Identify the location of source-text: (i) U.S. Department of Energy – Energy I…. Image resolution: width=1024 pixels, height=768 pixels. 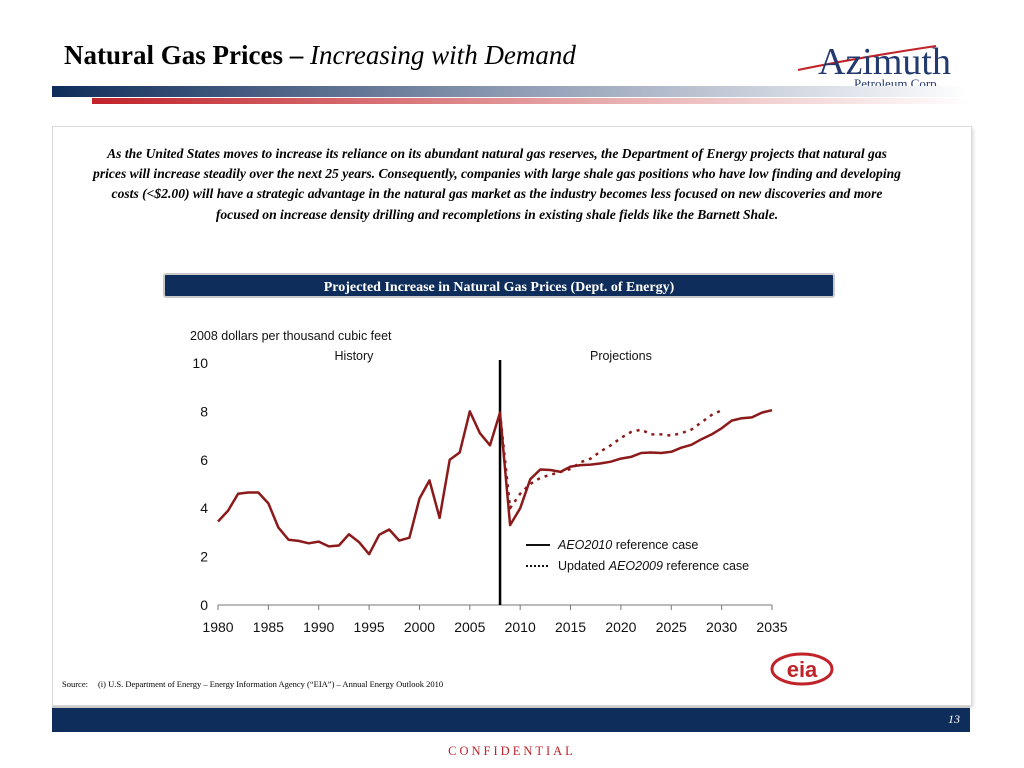
(270, 684).